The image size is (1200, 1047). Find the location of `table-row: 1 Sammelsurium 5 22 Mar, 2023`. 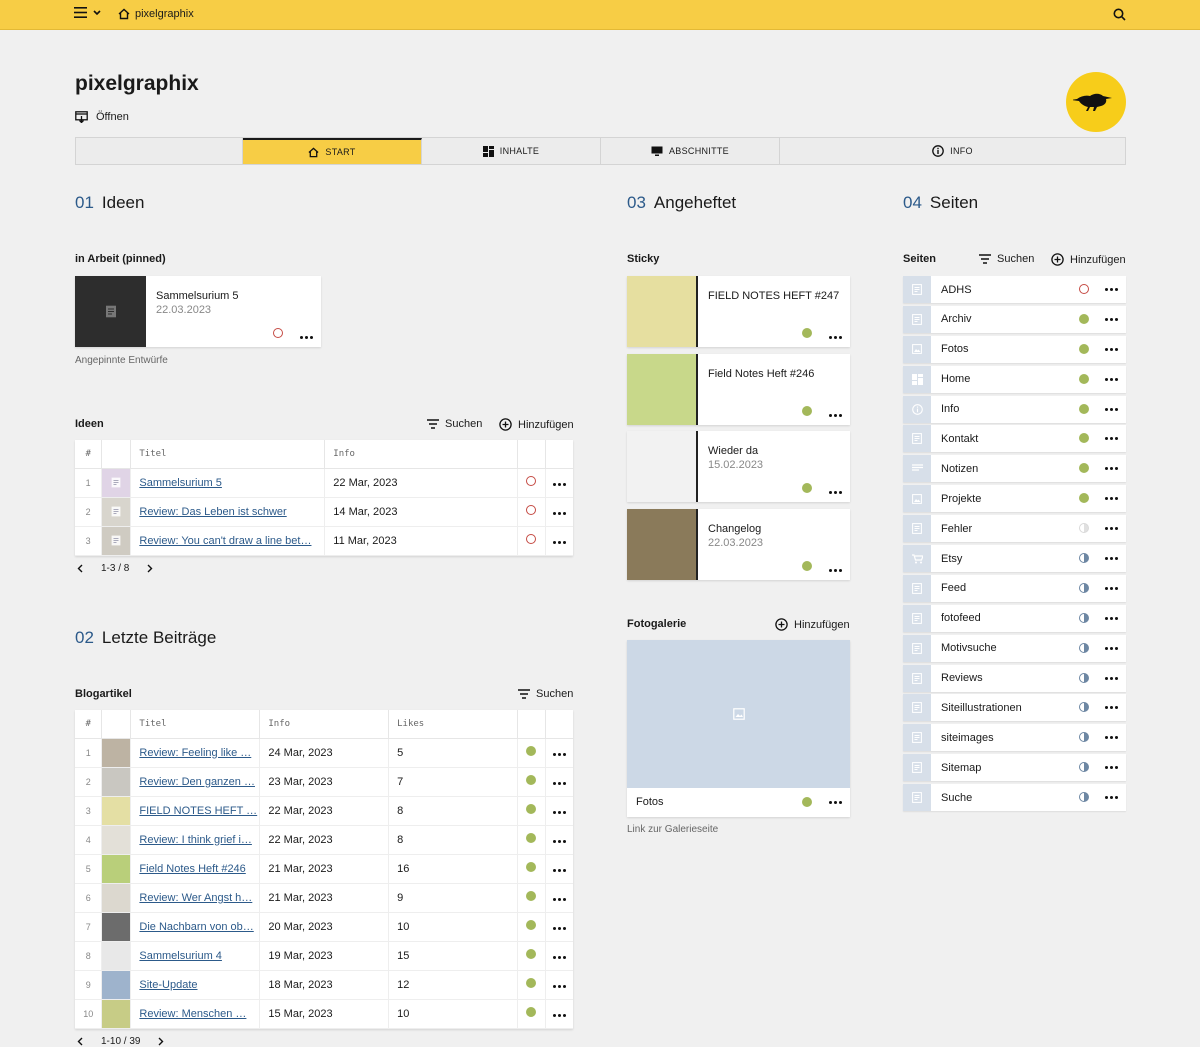

table-row: 1 Sammelsurium 5 22 Mar, 2023 is located at coordinates (324, 483).